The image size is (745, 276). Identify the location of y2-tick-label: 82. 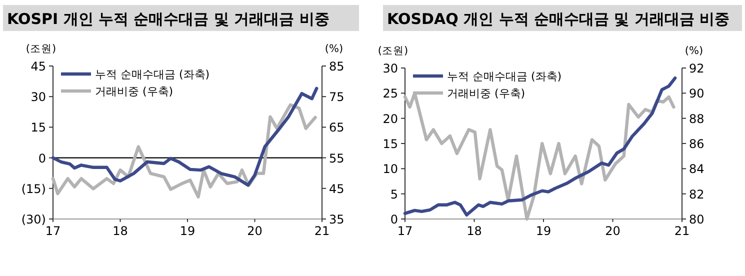
(696, 194).